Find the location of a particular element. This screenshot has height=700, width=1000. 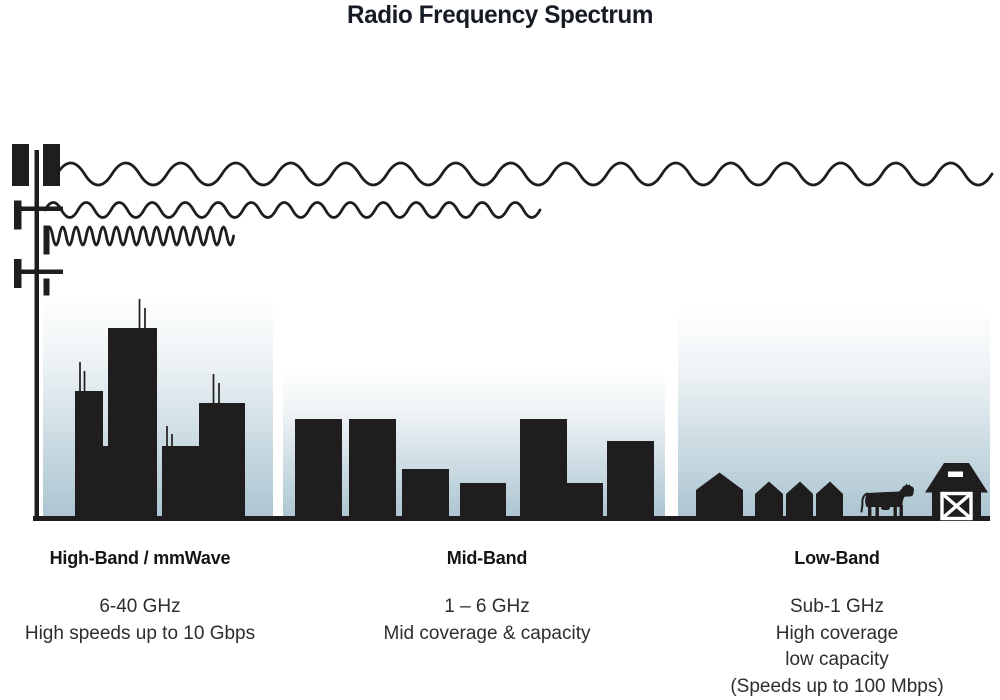

band-description-low-1: High coverage is located at coordinates (837, 633).